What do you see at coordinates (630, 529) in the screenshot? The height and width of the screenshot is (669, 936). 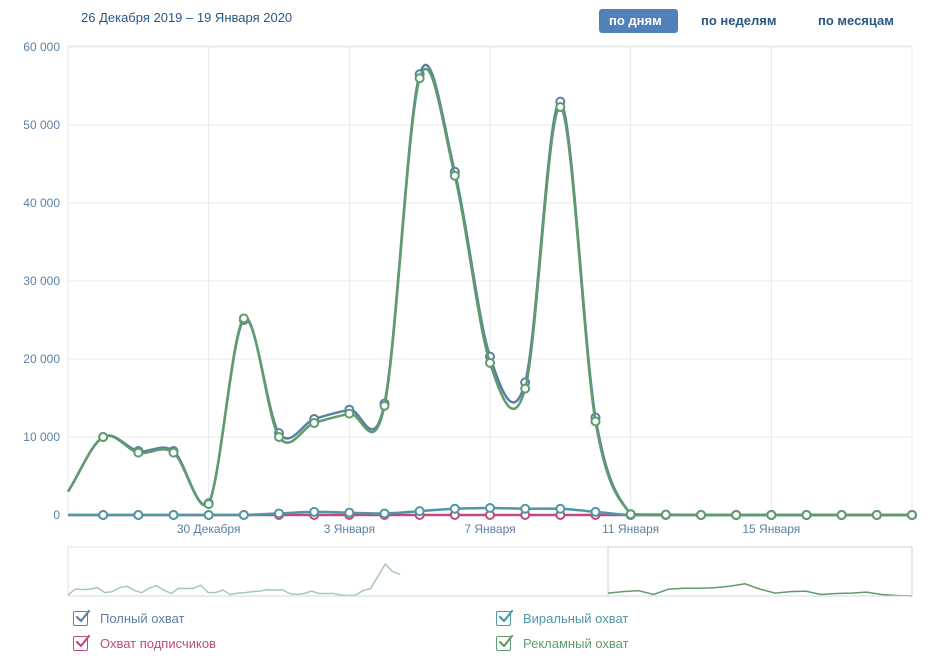 I see `x-tick-label: 11 Января` at bounding box center [630, 529].